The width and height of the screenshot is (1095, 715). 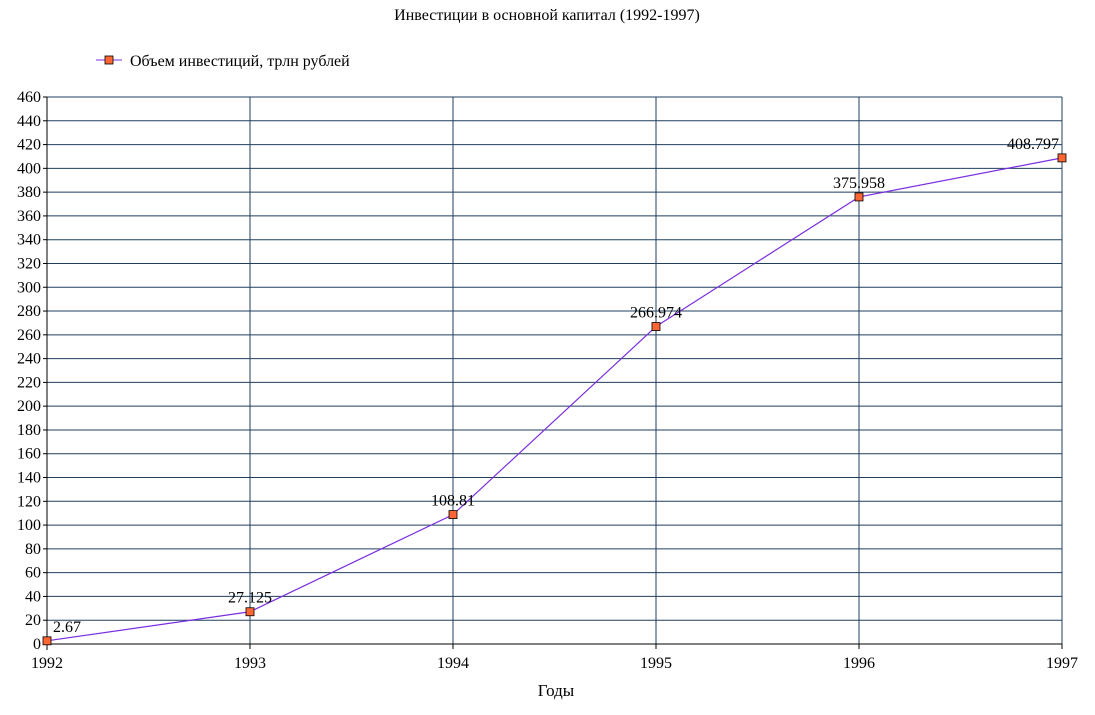 What do you see at coordinates (29, 240) in the screenshot?
I see `y-tick-label: 340` at bounding box center [29, 240].